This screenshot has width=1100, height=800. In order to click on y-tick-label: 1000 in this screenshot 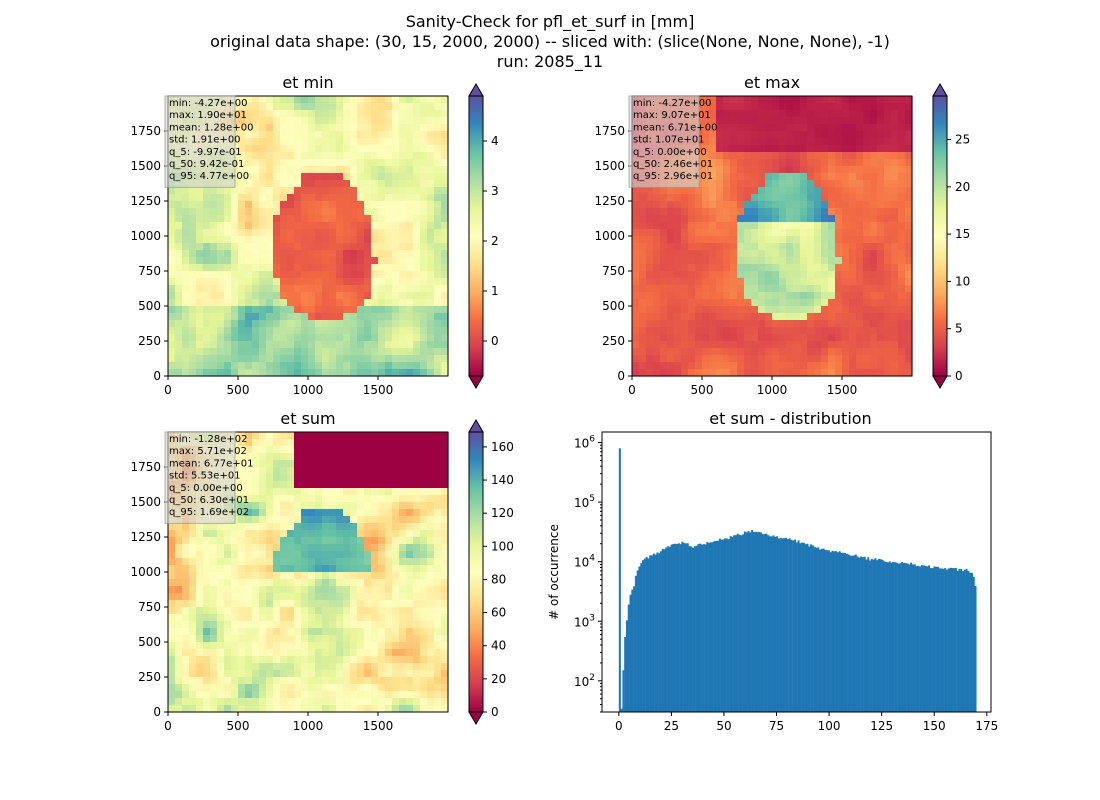, I will do `click(145, 236)`.